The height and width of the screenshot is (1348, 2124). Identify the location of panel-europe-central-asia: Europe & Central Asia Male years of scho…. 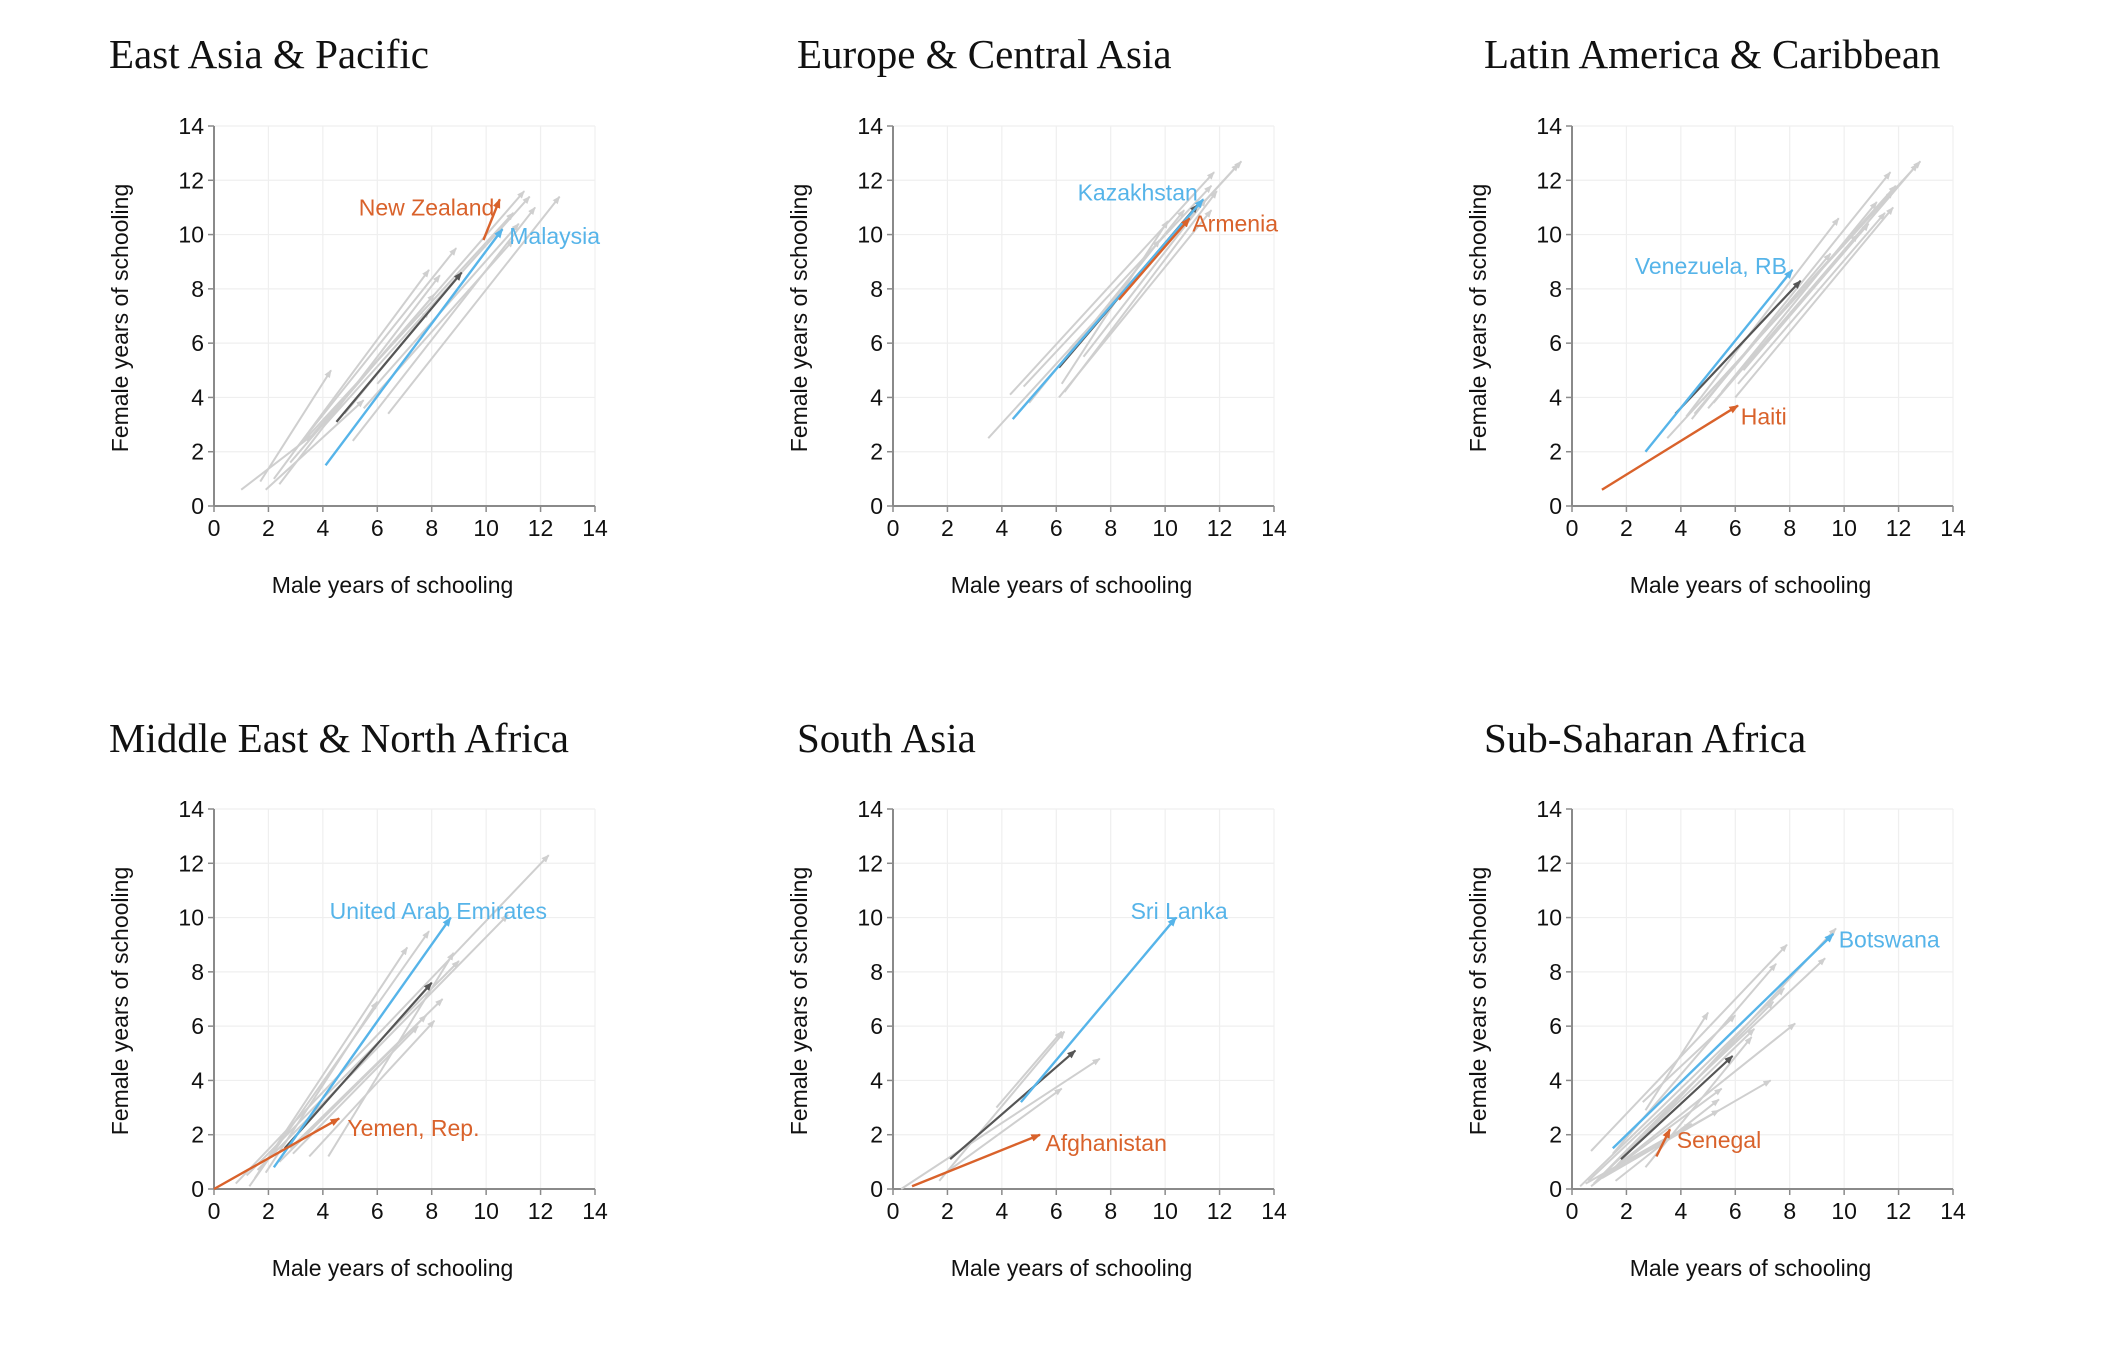
(1036, 314).